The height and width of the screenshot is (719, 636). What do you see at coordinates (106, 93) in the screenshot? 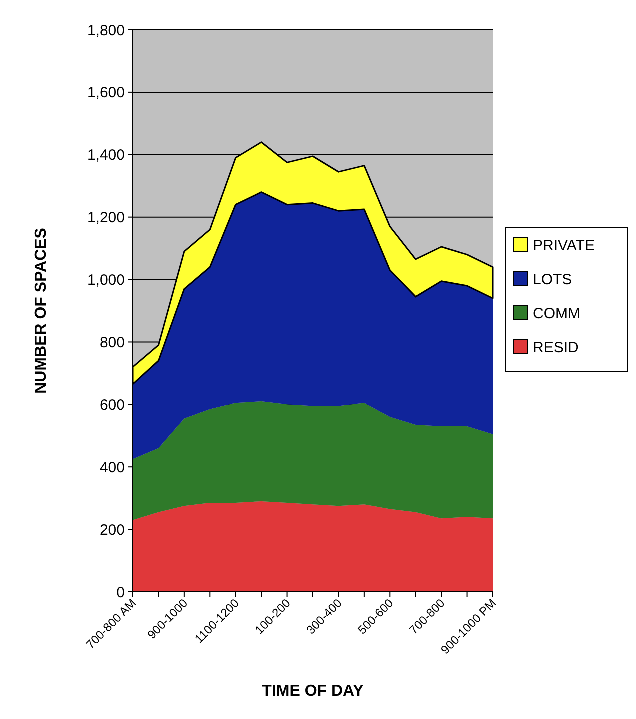
I see `y-tick-label: 1,600` at bounding box center [106, 93].